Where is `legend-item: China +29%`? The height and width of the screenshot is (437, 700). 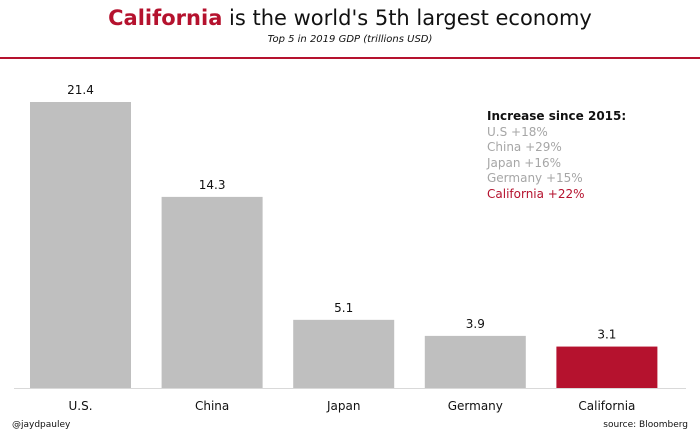
legend-item: China +29% is located at coordinates (524, 147).